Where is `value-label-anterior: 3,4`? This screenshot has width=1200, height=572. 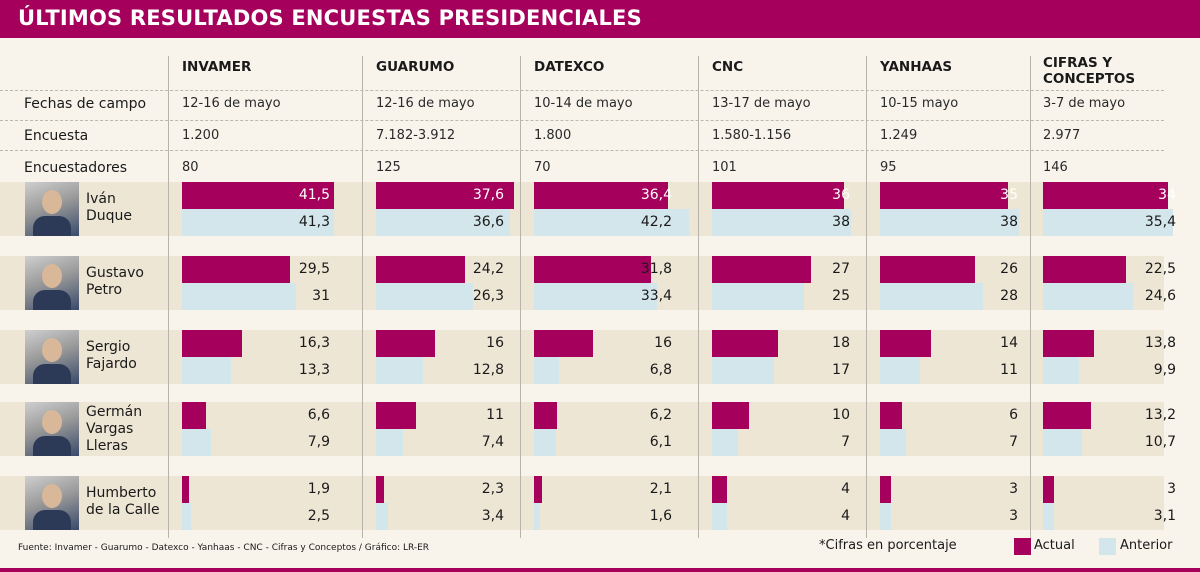
value-label-anterior: 3,4 is located at coordinates (492, 516).